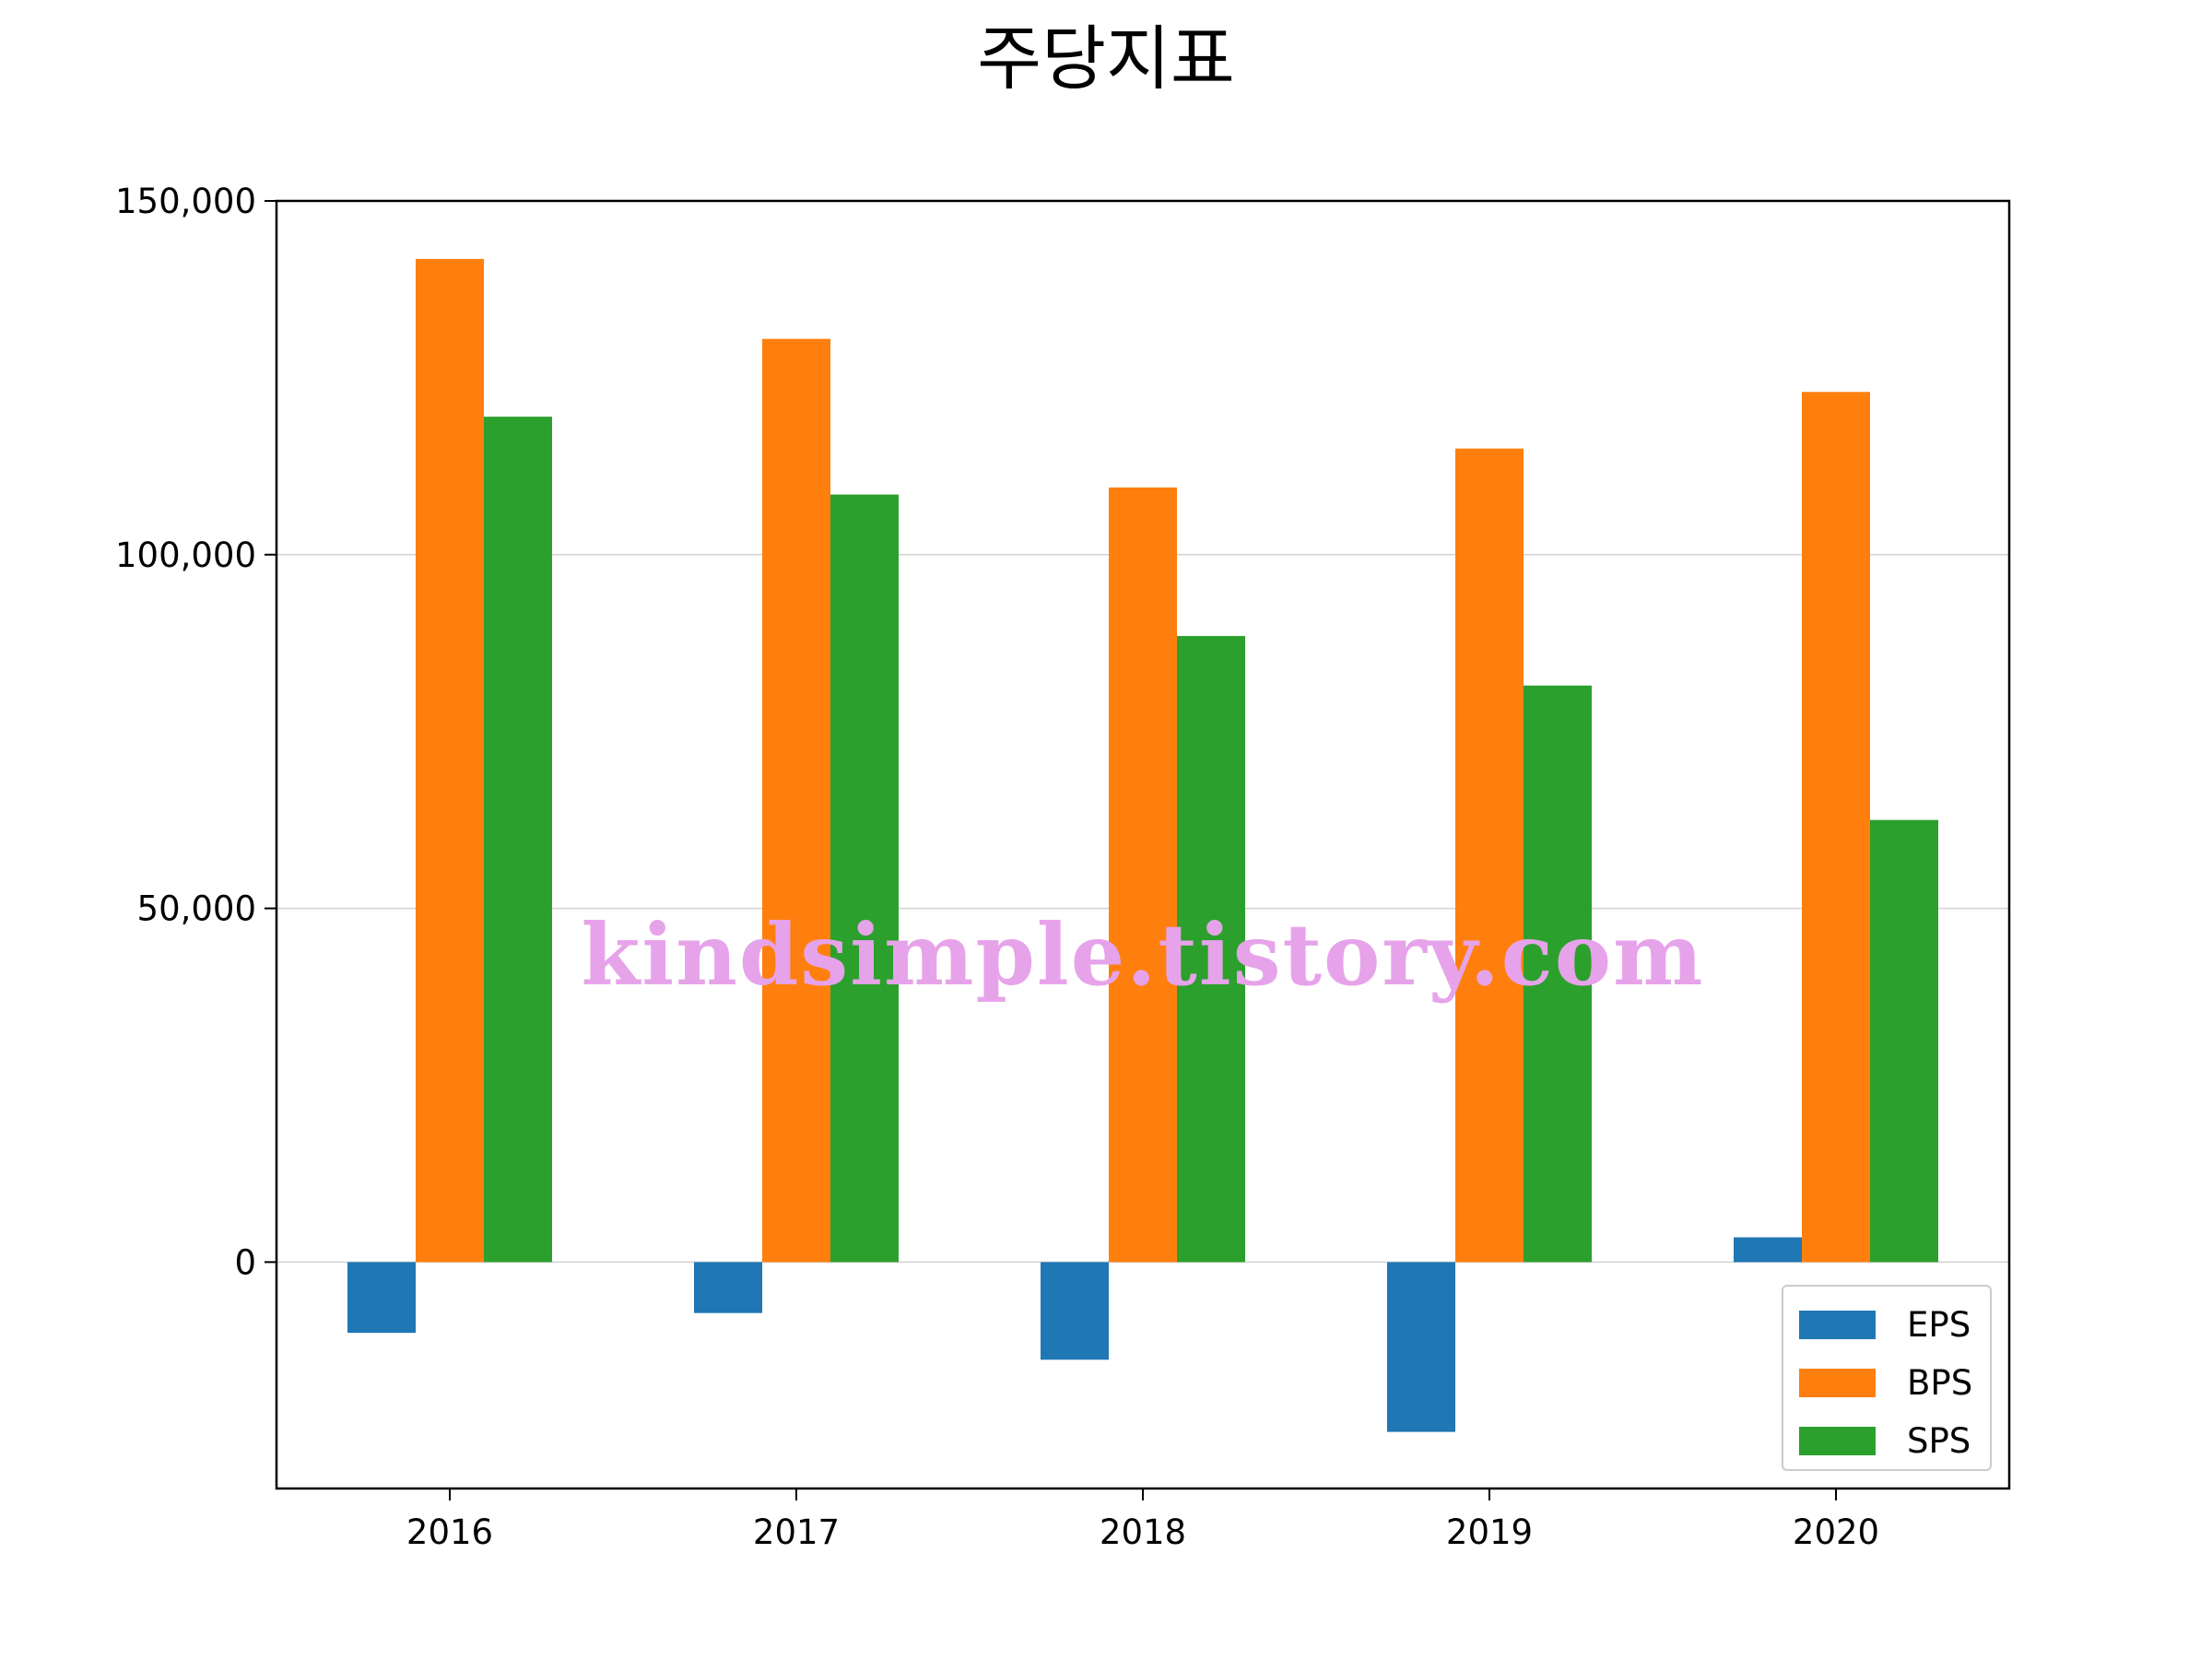 This screenshot has height=1659, width=2212. Describe the element at coordinates (449, 1532) in the screenshot. I see `x-tick-label: 2016` at that location.